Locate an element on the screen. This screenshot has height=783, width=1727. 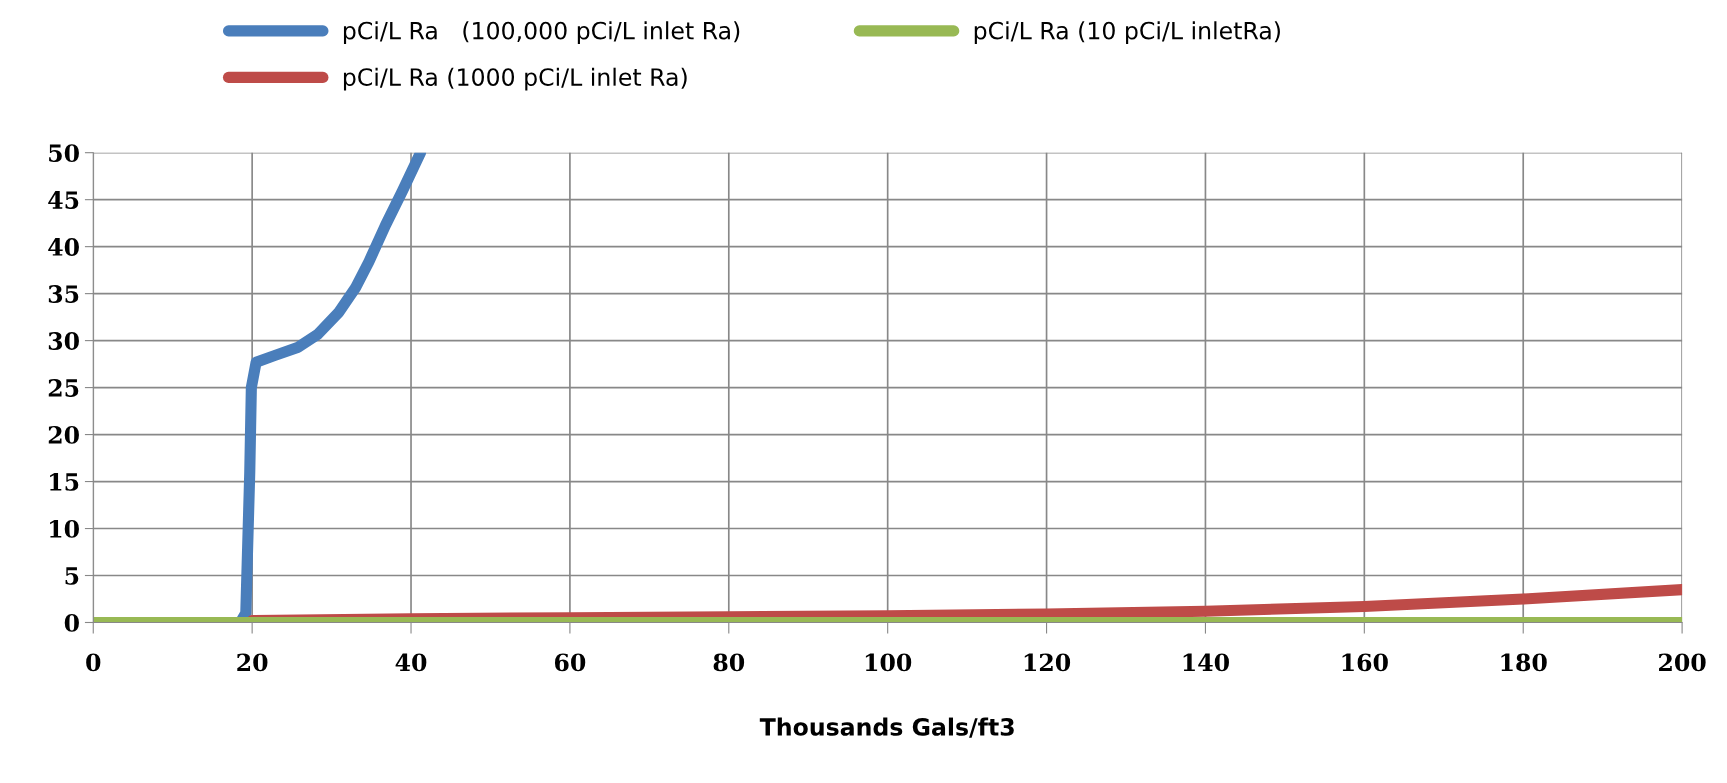
x-tick-label: 20 is located at coordinates (252, 662).